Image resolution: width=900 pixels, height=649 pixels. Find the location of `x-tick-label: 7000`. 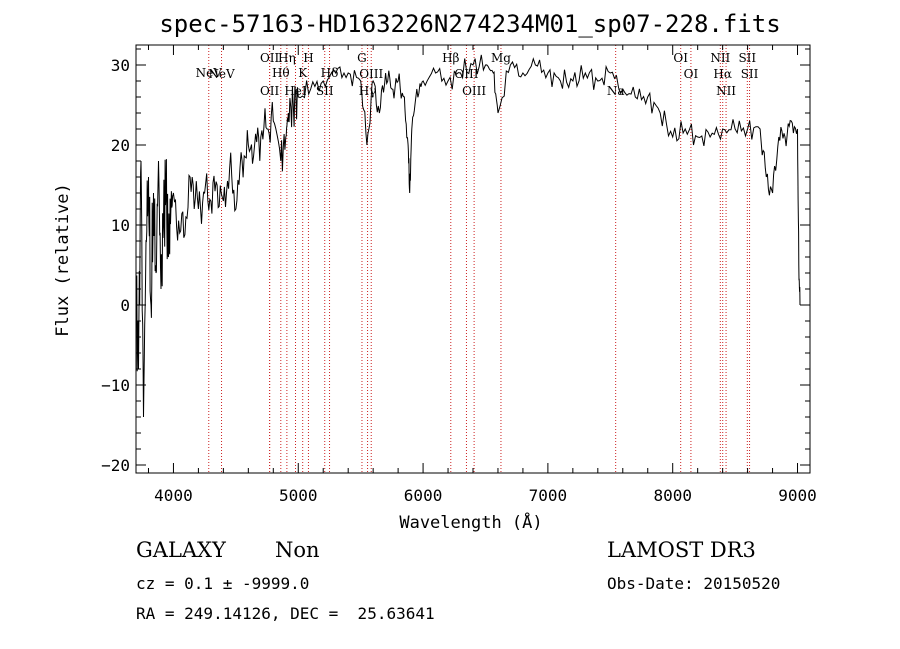

x-tick-label: 7000 is located at coordinates (548, 495).